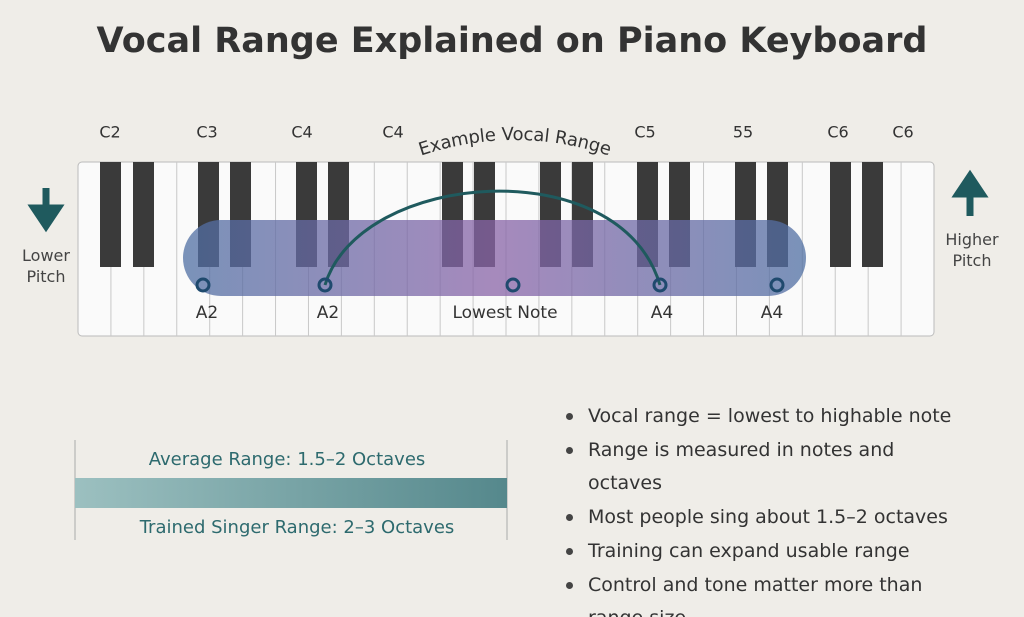  Describe the element at coordinates (291, 493) in the screenshot. I see `range-bar` at that location.